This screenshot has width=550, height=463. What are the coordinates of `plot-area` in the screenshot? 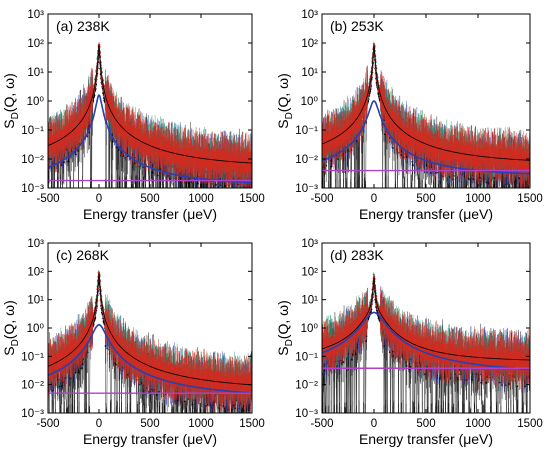 It's located at (150, 120).